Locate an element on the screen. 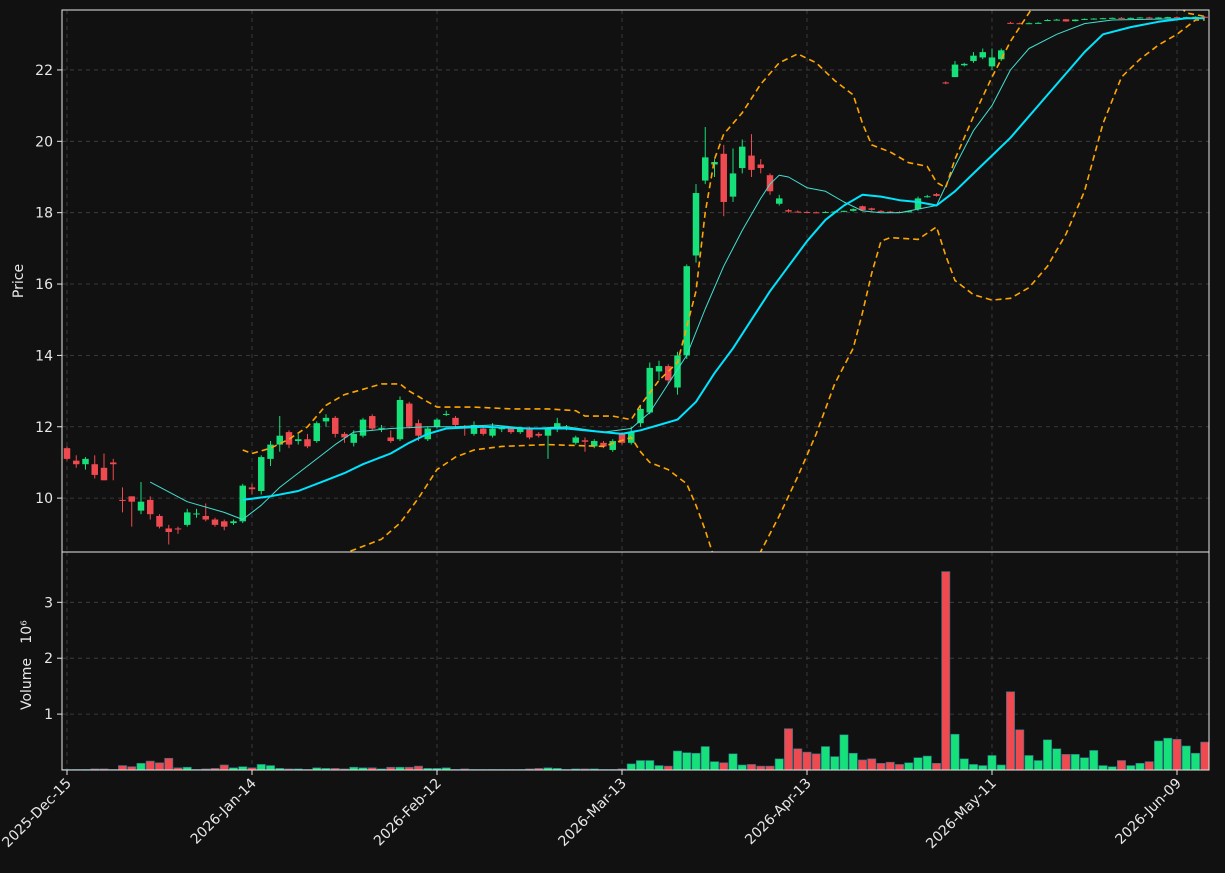  y-tick-label: 18 is located at coordinates (44, 214).